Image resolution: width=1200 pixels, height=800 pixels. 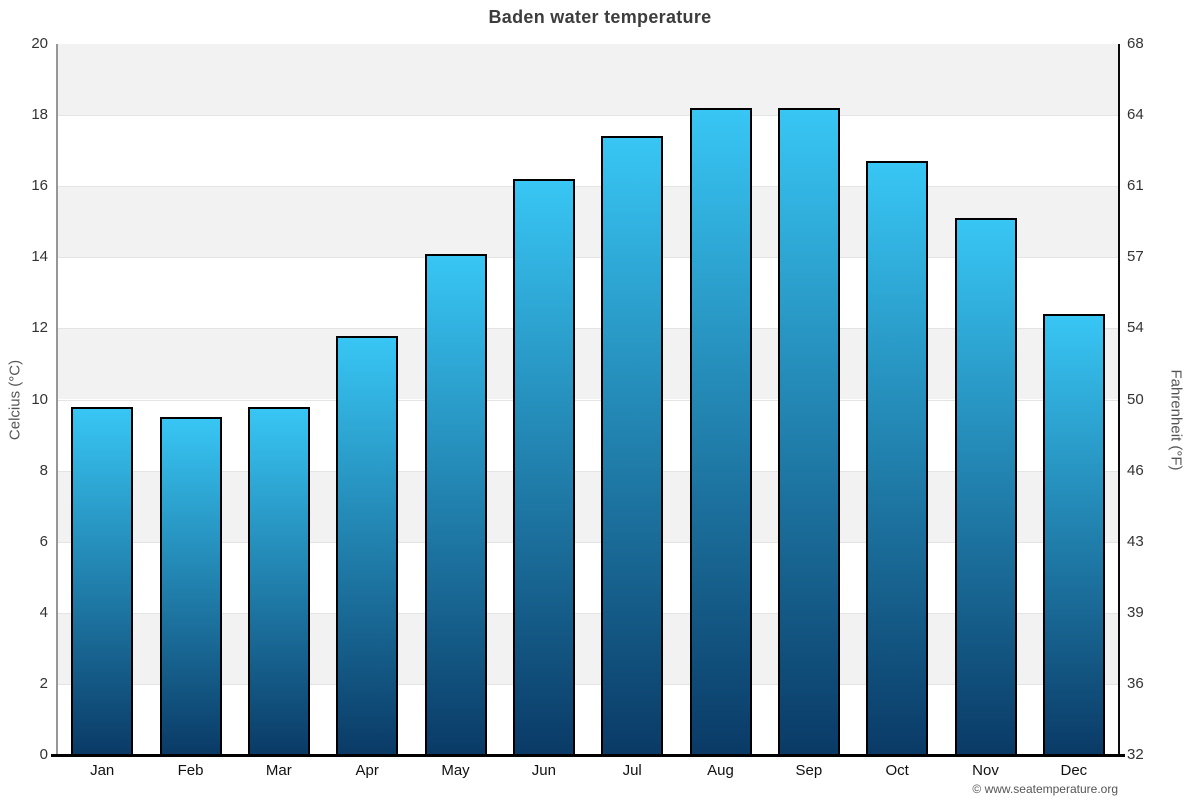 I want to click on x-label-apr: Apr, so click(x=367, y=770).